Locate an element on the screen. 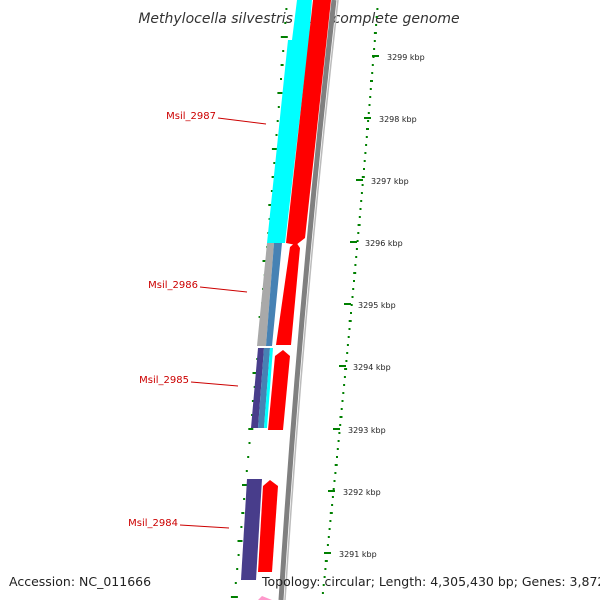 The width and height of the screenshot is (600, 600). gene-label-msil-2986: Msil_2986 is located at coordinates (198, 286).